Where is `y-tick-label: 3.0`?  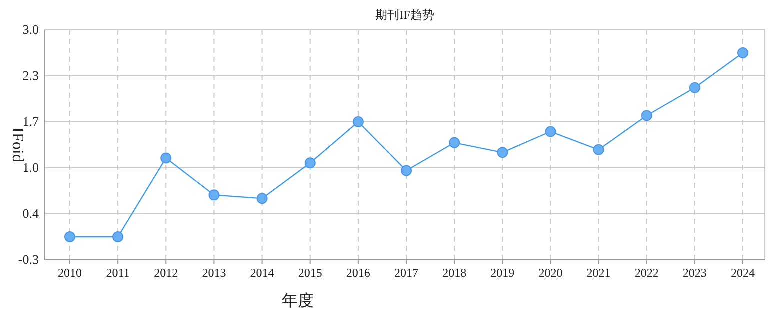
y-tick-label: 3.0 is located at coordinates (30, 29).